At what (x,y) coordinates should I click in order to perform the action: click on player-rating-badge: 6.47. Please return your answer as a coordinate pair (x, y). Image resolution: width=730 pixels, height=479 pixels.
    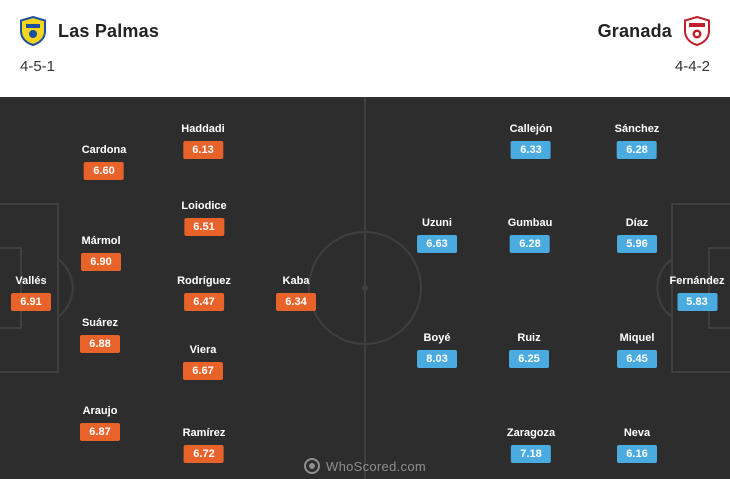
    Looking at the image, I should click on (204, 302).